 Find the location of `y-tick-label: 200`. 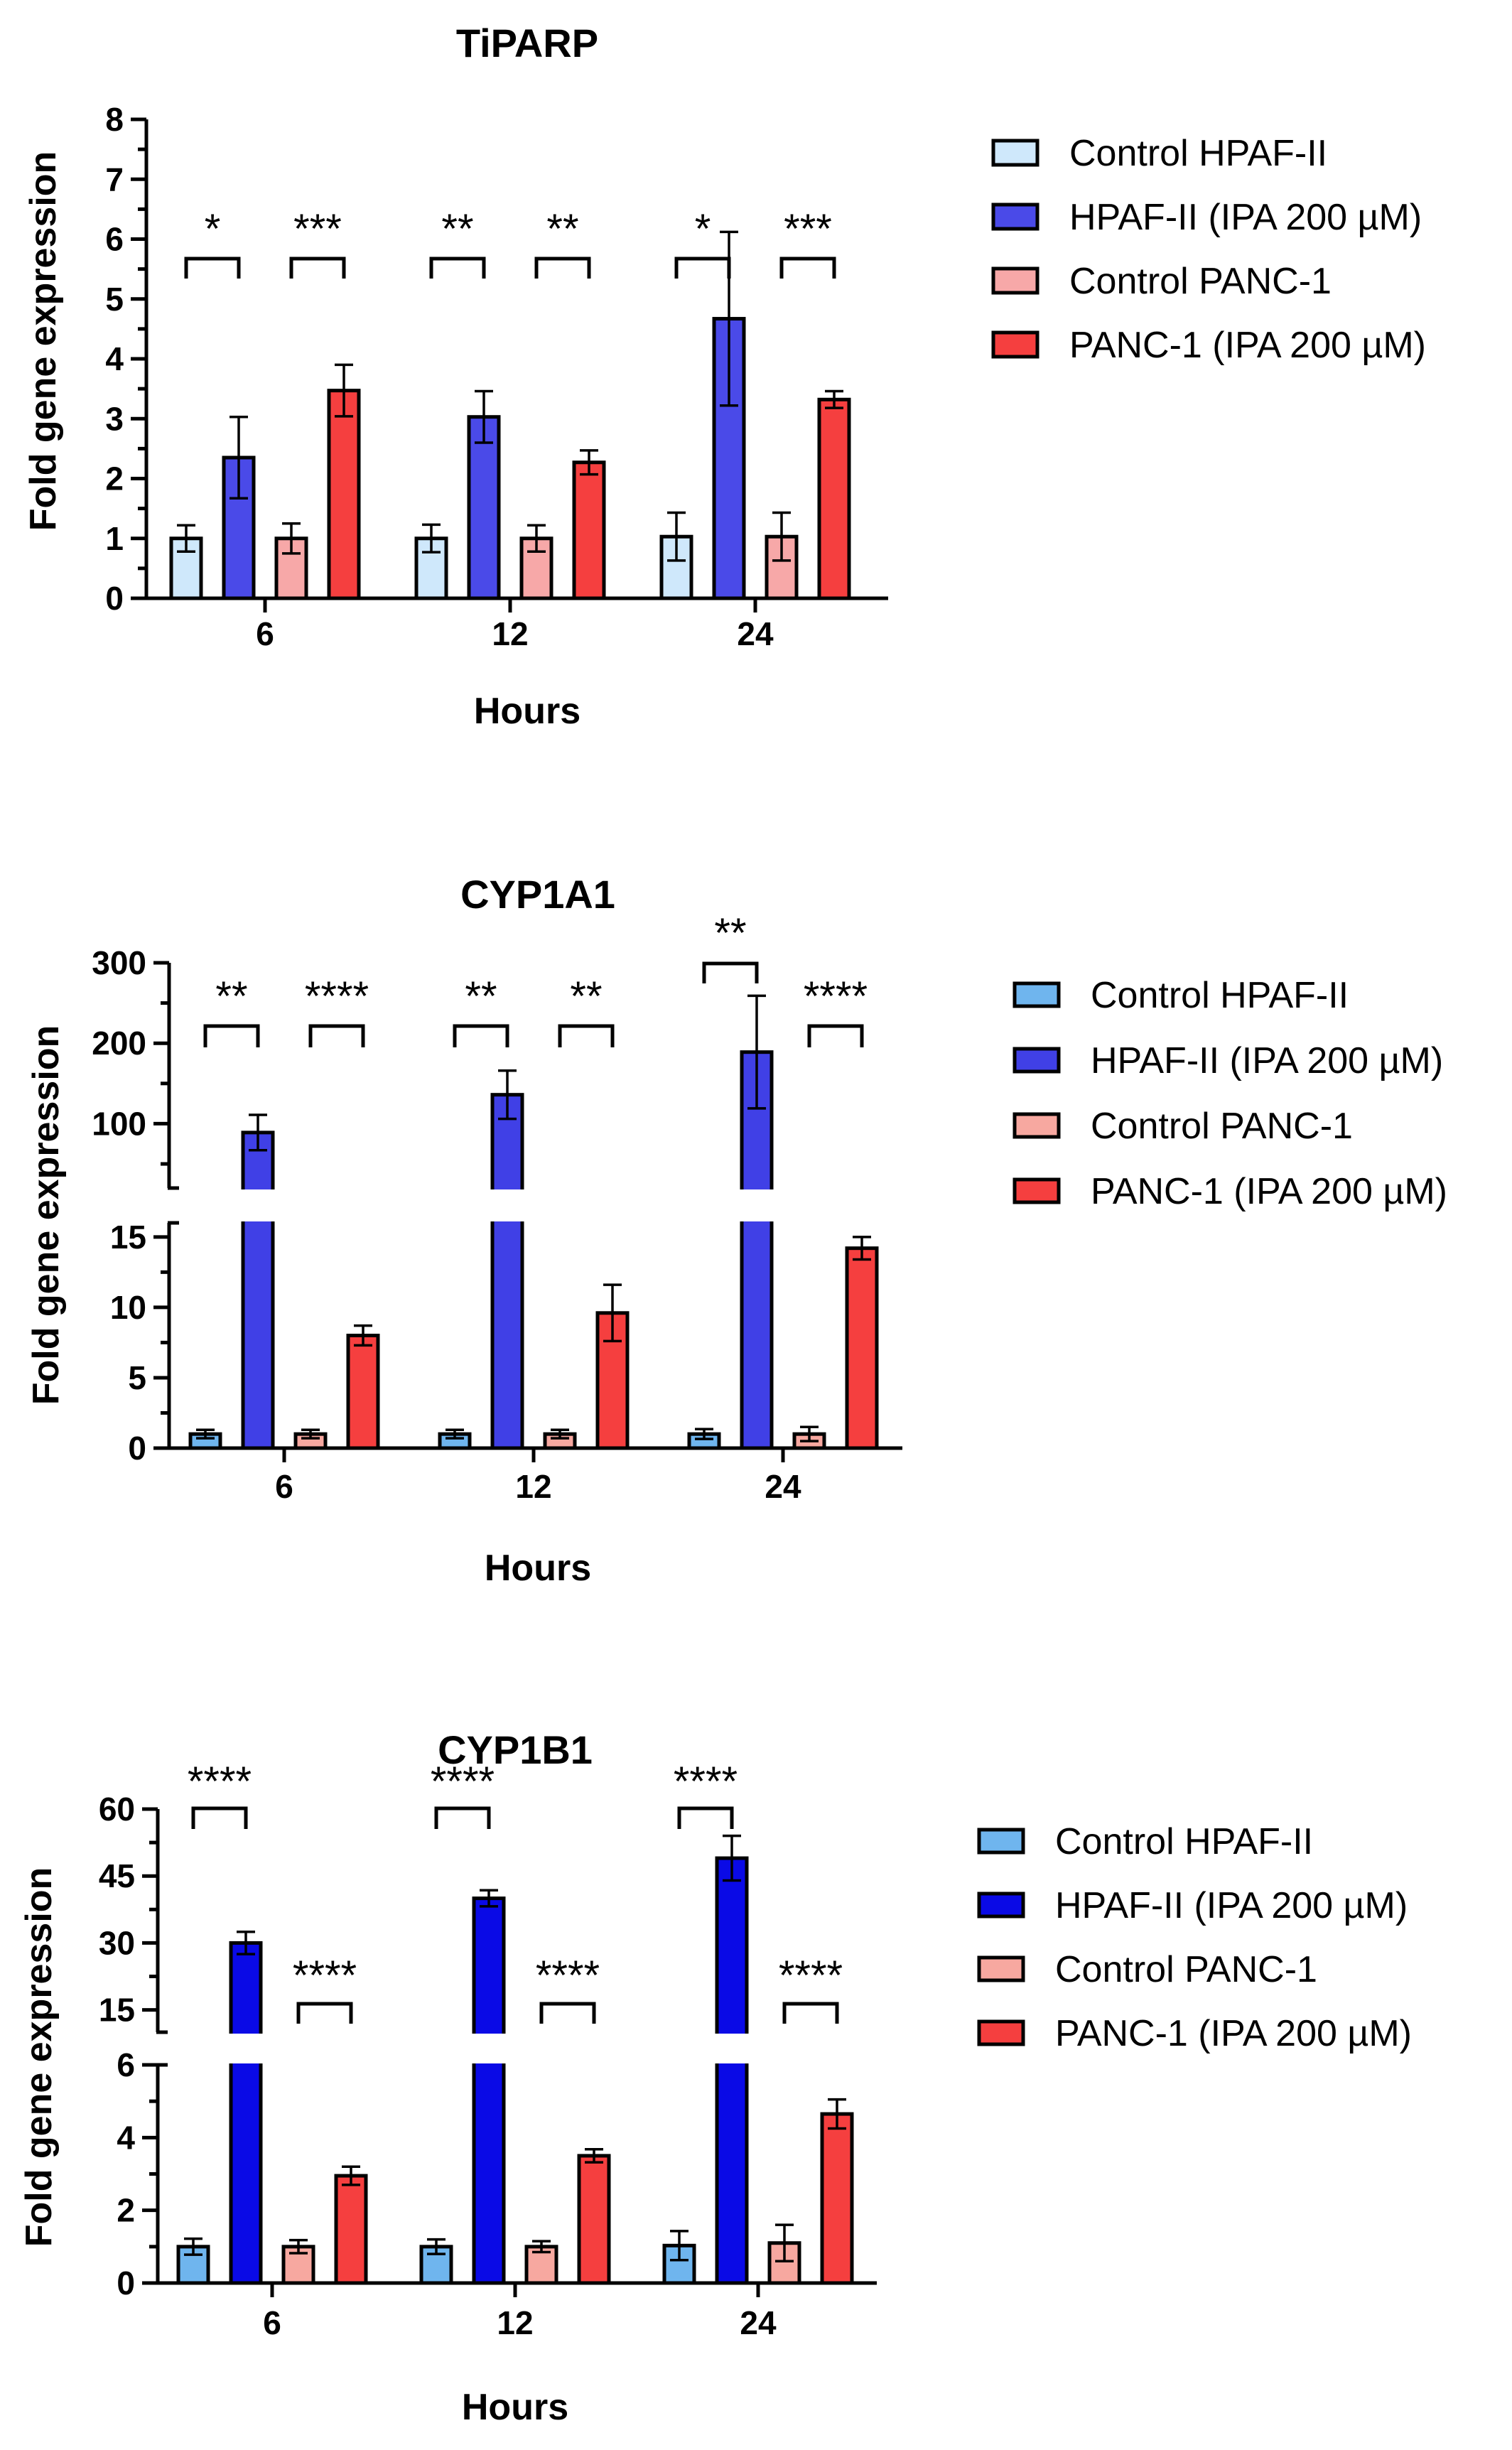

y-tick-label: 200 is located at coordinates (119, 1043).